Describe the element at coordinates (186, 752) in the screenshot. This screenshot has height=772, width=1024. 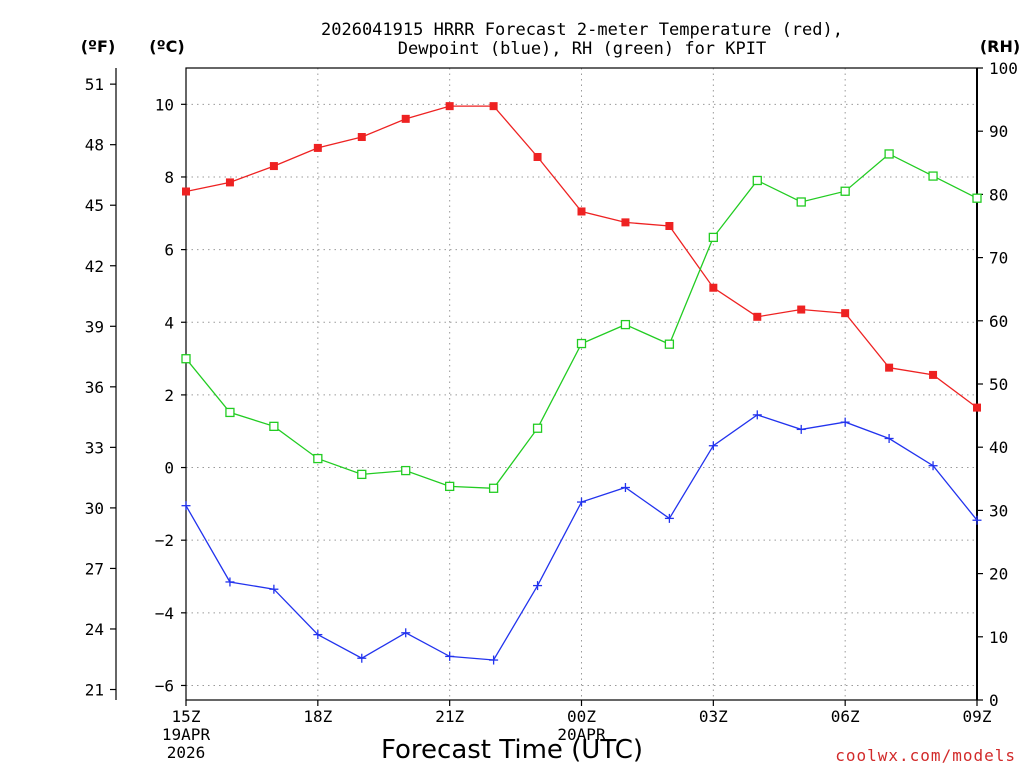
I see `x-tick-year-label: 2026` at that location.